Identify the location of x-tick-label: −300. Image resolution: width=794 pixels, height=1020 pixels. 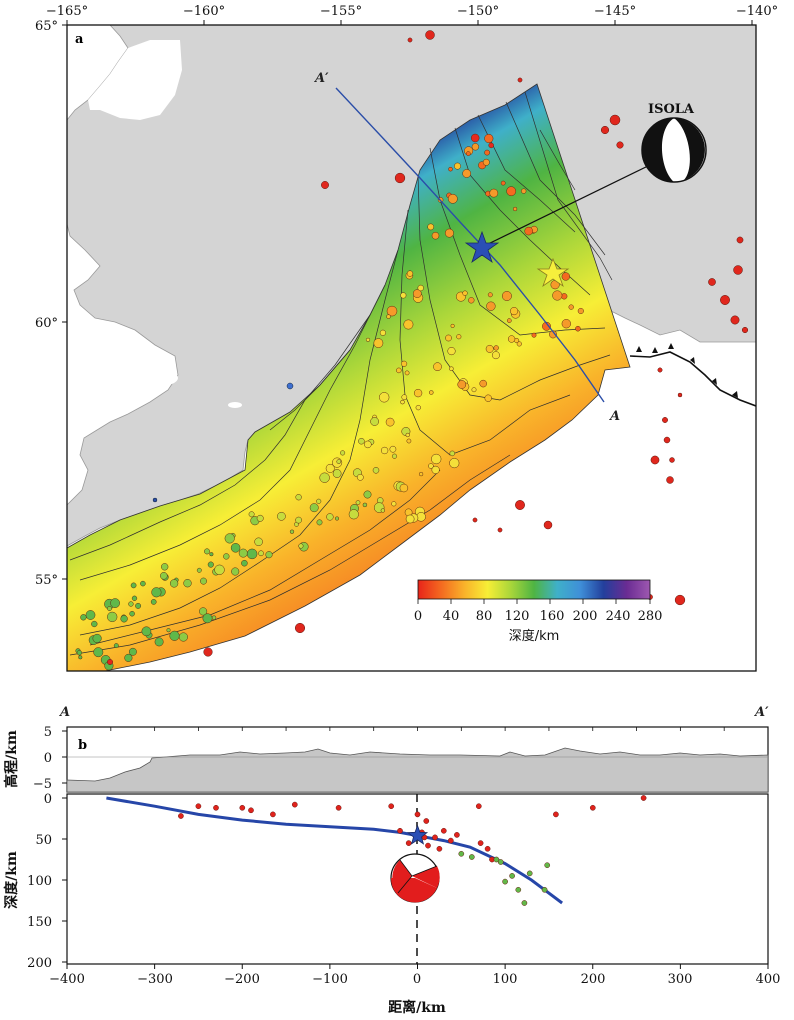
(155, 979).